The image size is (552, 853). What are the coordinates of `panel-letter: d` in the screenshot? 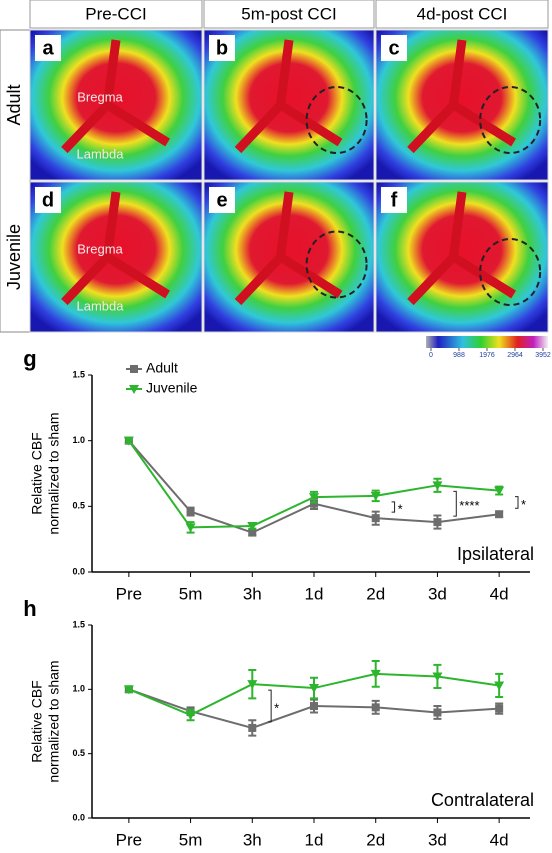 It's located at (48, 200).